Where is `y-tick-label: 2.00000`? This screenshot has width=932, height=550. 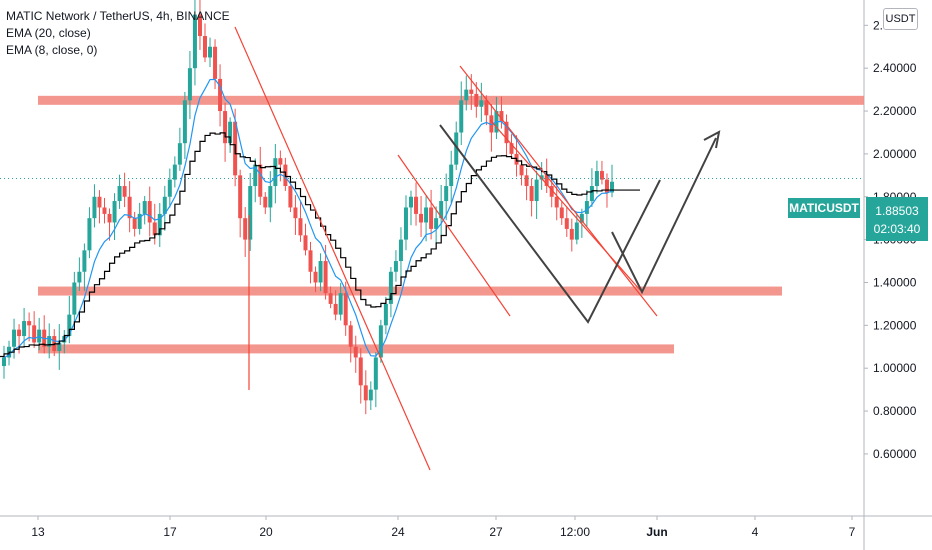 y-tick-label: 2.00000 is located at coordinates (895, 154).